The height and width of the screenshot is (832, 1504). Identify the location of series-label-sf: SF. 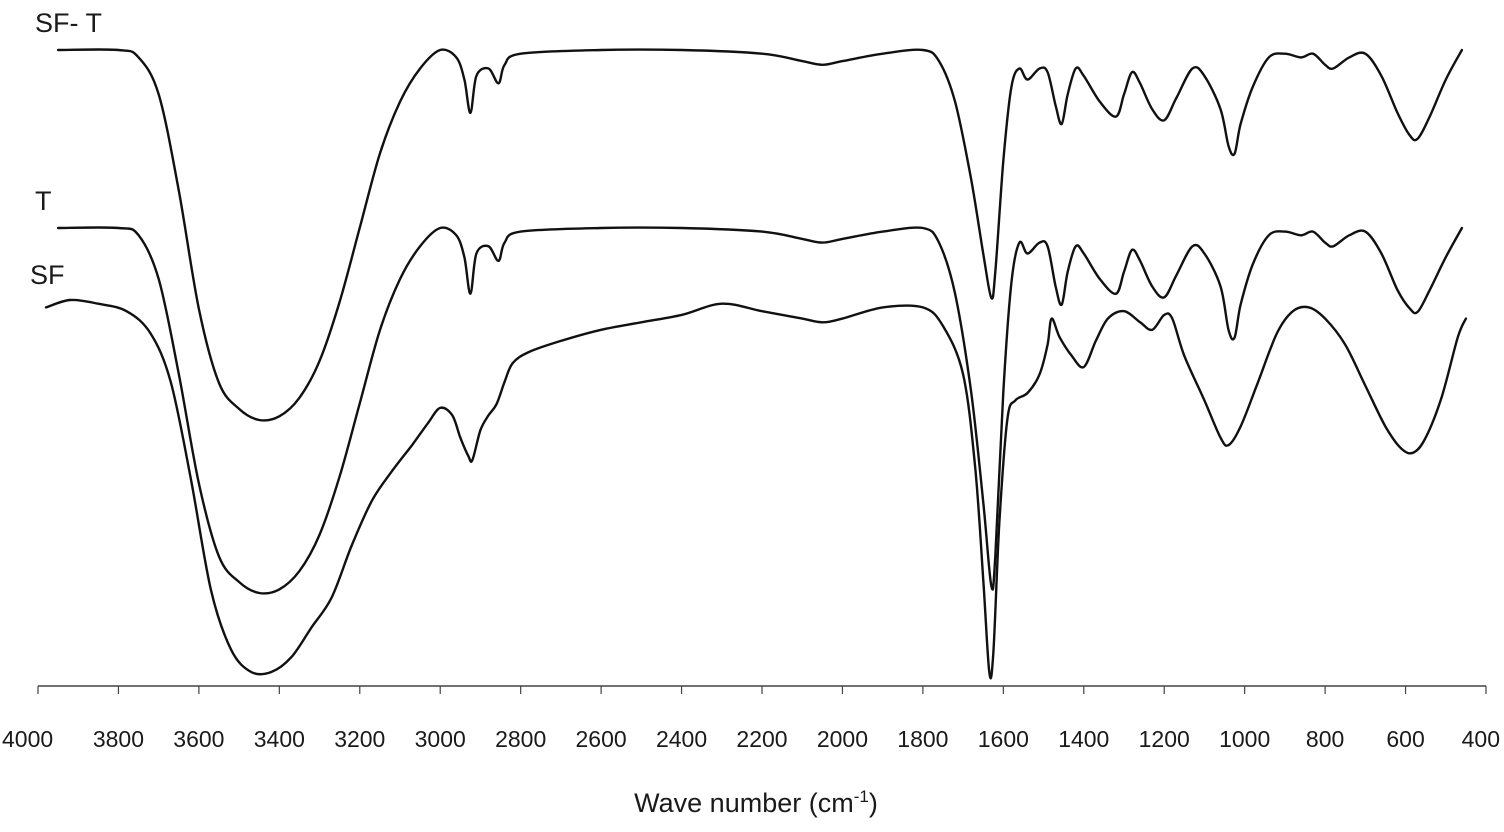
(47, 275).